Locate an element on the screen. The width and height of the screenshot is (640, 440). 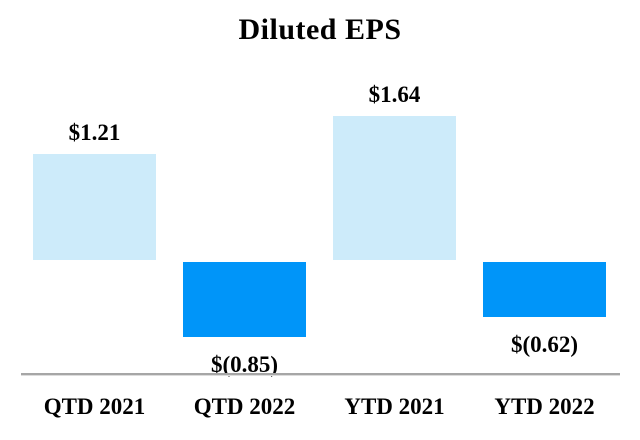
x-axis-line is located at coordinates (320, 374).